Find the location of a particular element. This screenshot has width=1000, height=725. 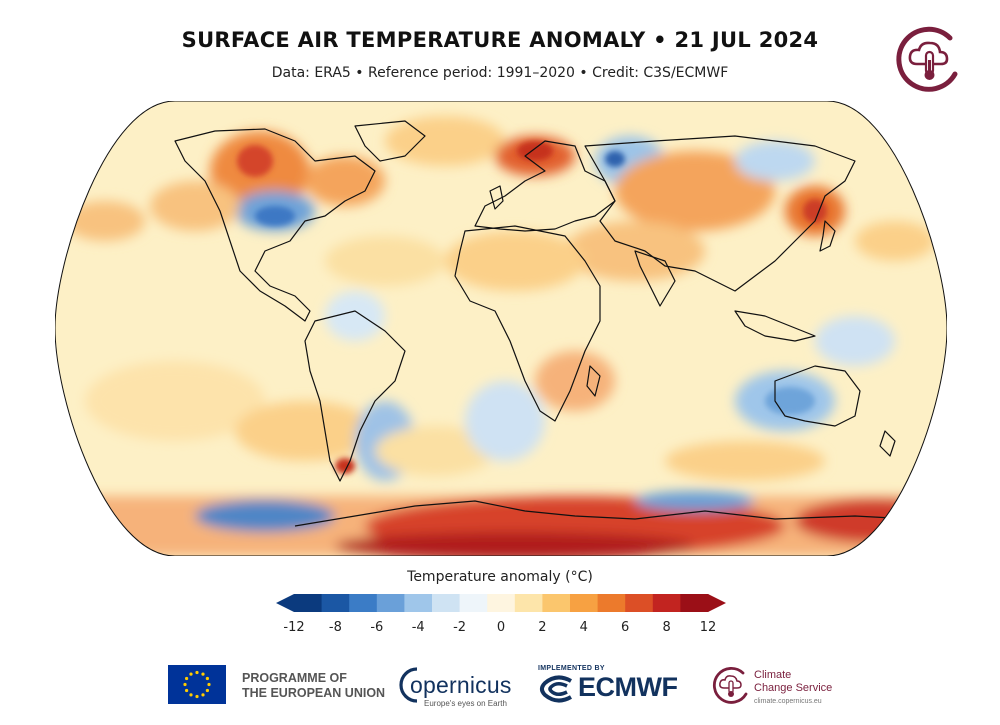

colorbar-extend-high is located at coordinates (717, 603).